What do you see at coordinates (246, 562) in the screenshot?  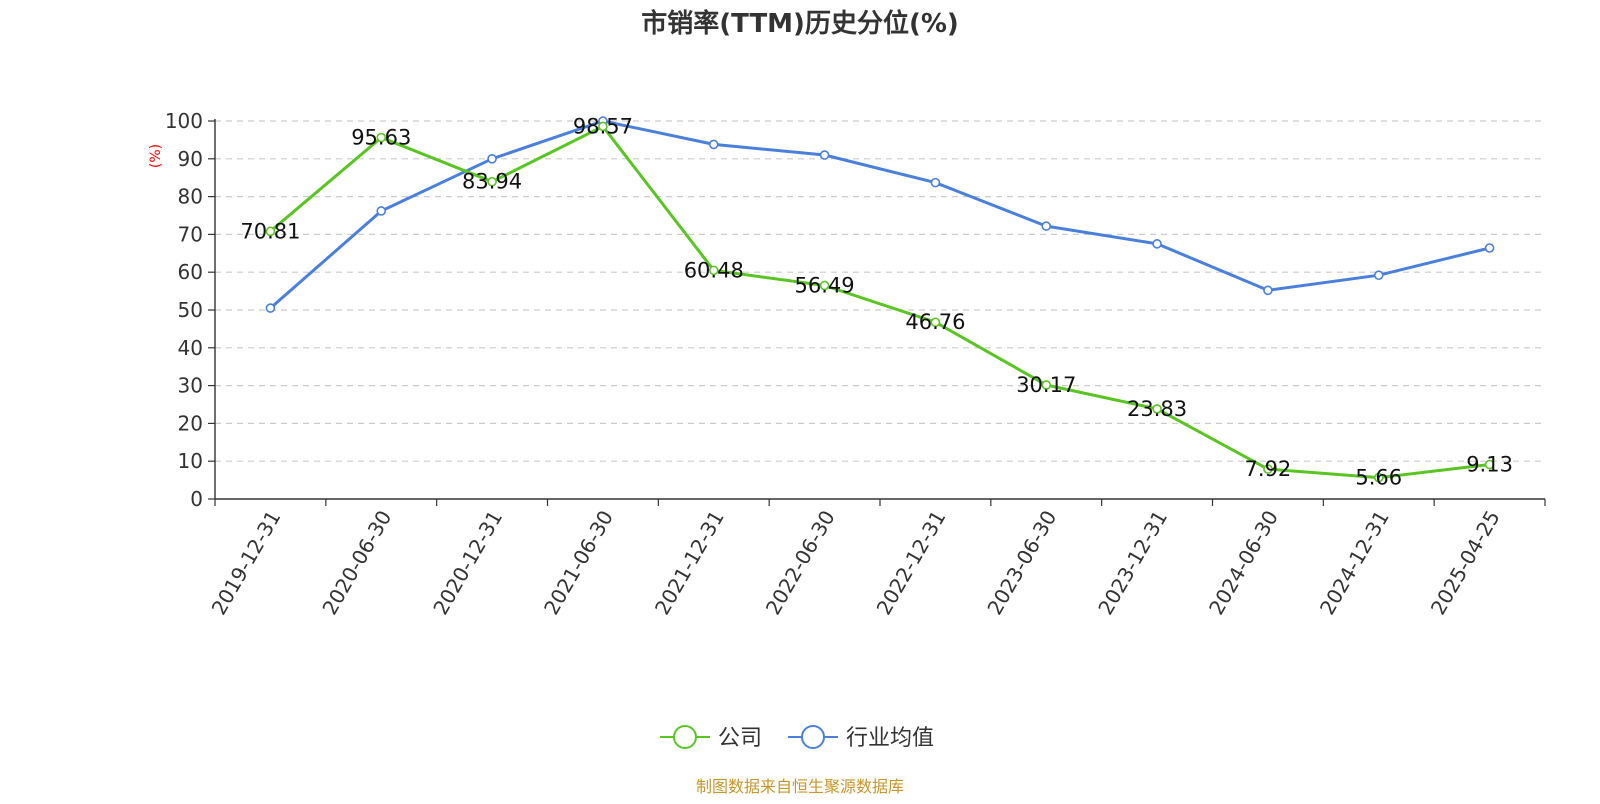 I see `x-tick-label: 2019-12-31` at bounding box center [246, 562].